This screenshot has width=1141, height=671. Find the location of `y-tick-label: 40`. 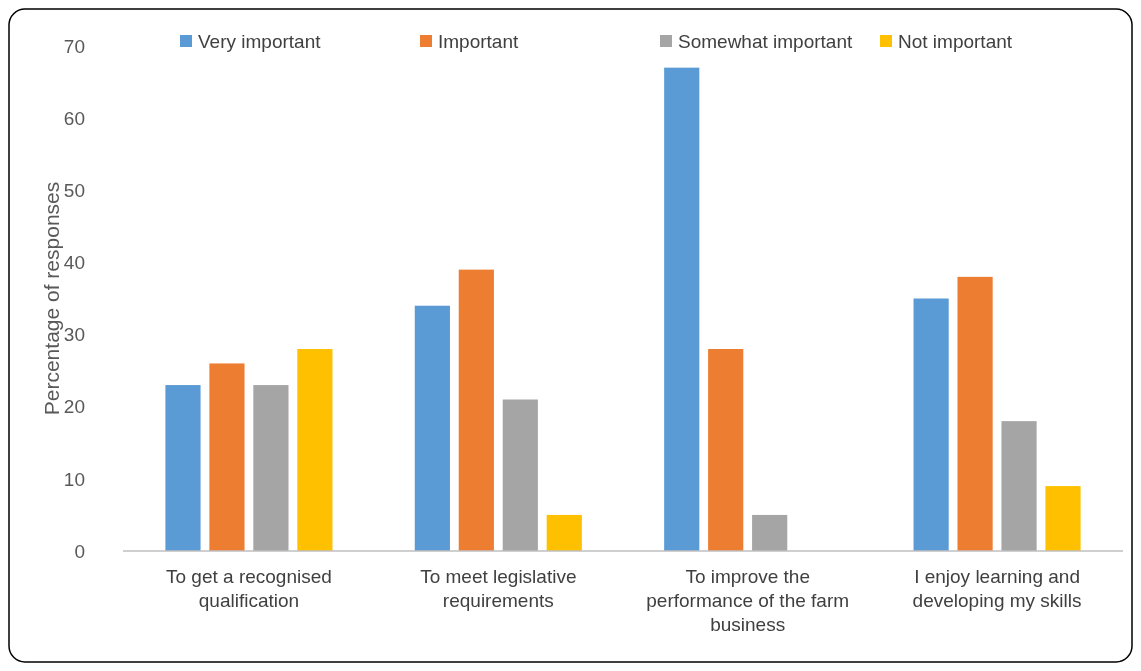

y-tick-label: 40 is located at coordinates (74, 263).